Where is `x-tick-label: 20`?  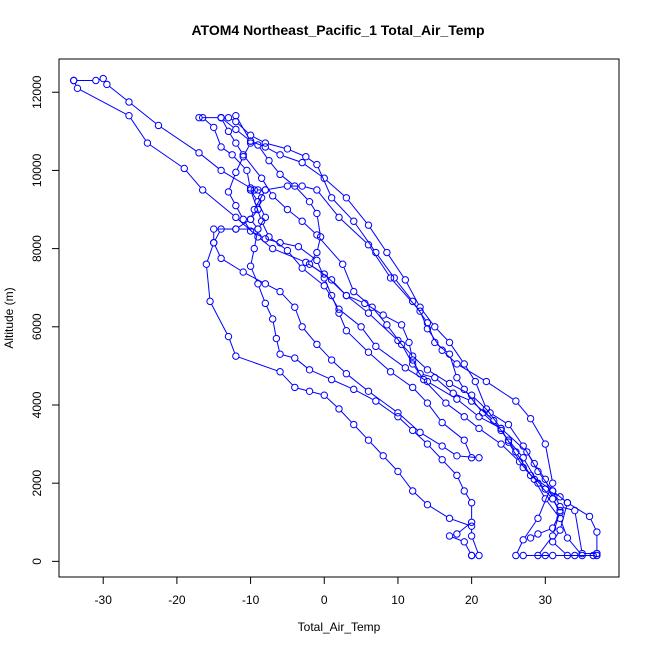 x-tick-label: 20 is located at coordinates (472, 600).